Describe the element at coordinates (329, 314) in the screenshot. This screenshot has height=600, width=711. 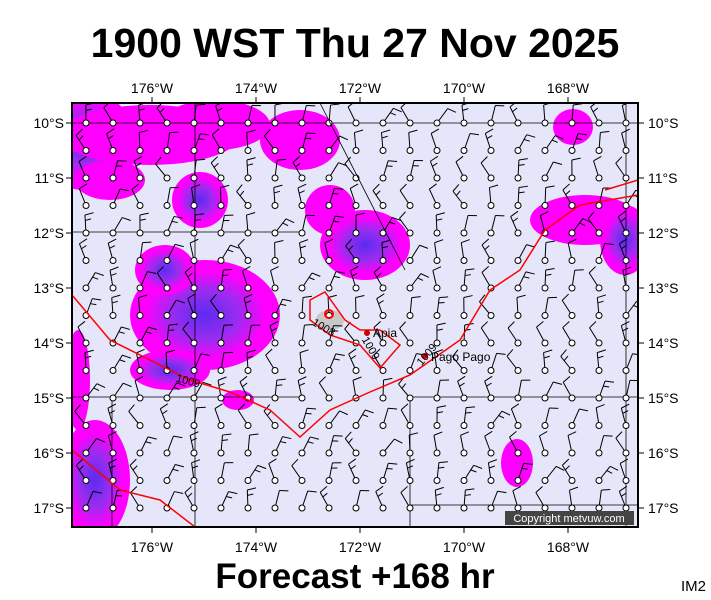
I see `low-centre` at that location.